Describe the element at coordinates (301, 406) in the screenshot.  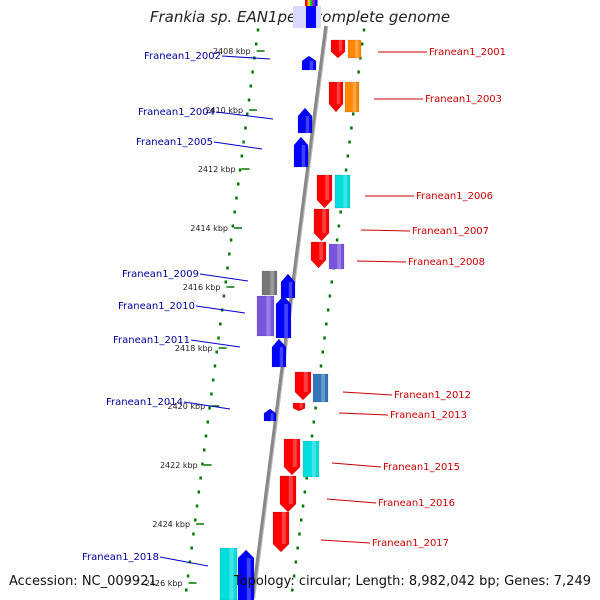
I see `gene-forward-2013-shine` at that location.